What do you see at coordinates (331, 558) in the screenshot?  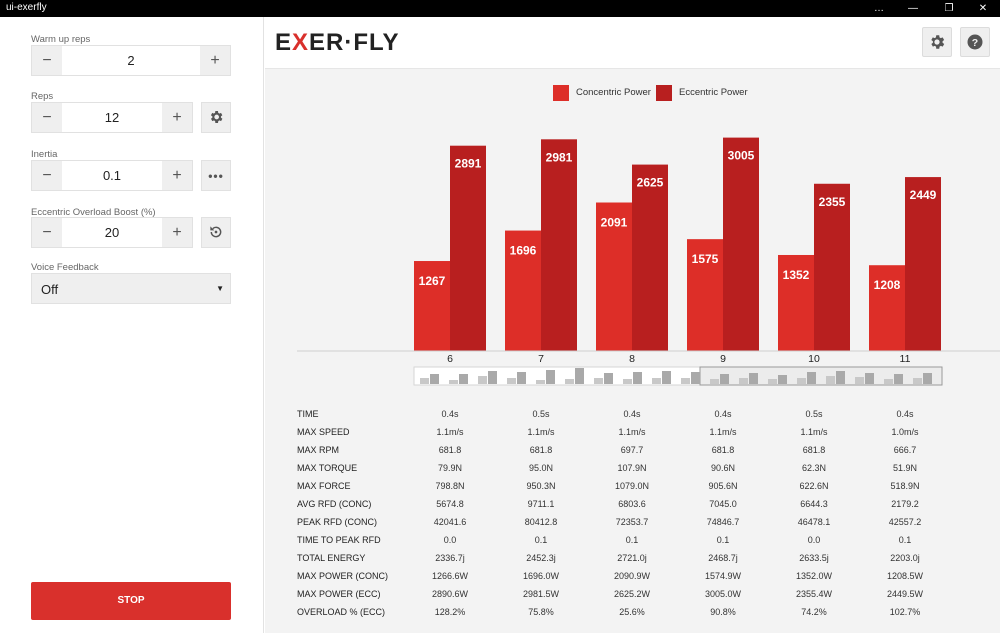 I see `metric-label: TOTAL ENERGY` at bounding box center [331, 558].